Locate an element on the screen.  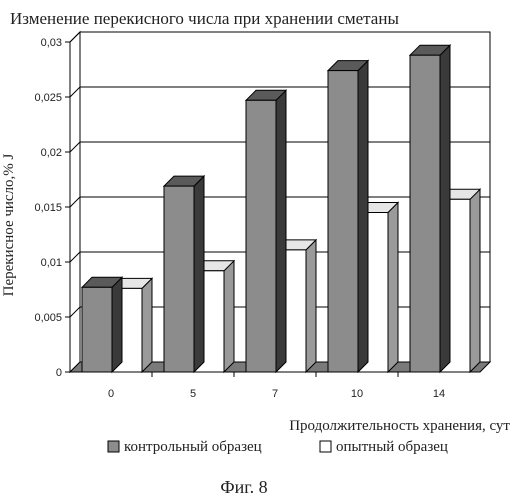
x-tick-label: 14 is located at coordinates (439, 394).